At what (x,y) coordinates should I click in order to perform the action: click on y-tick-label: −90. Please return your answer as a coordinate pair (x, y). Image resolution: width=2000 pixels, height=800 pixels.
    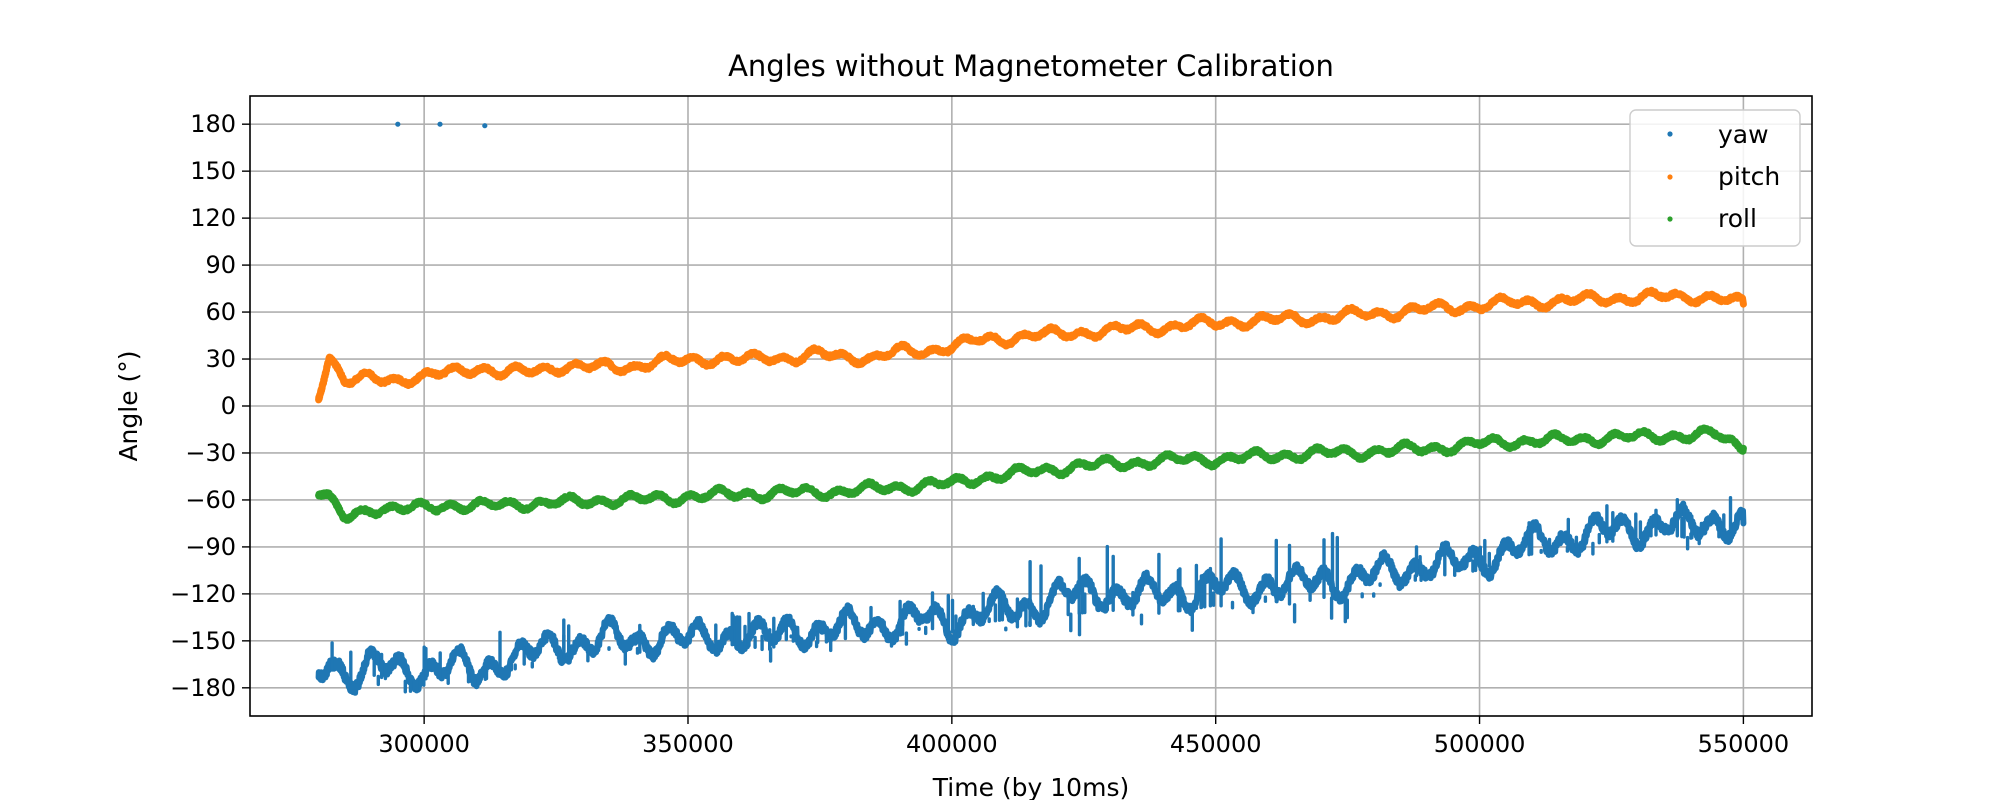
    Looking at the image, I should click on (210, 547).